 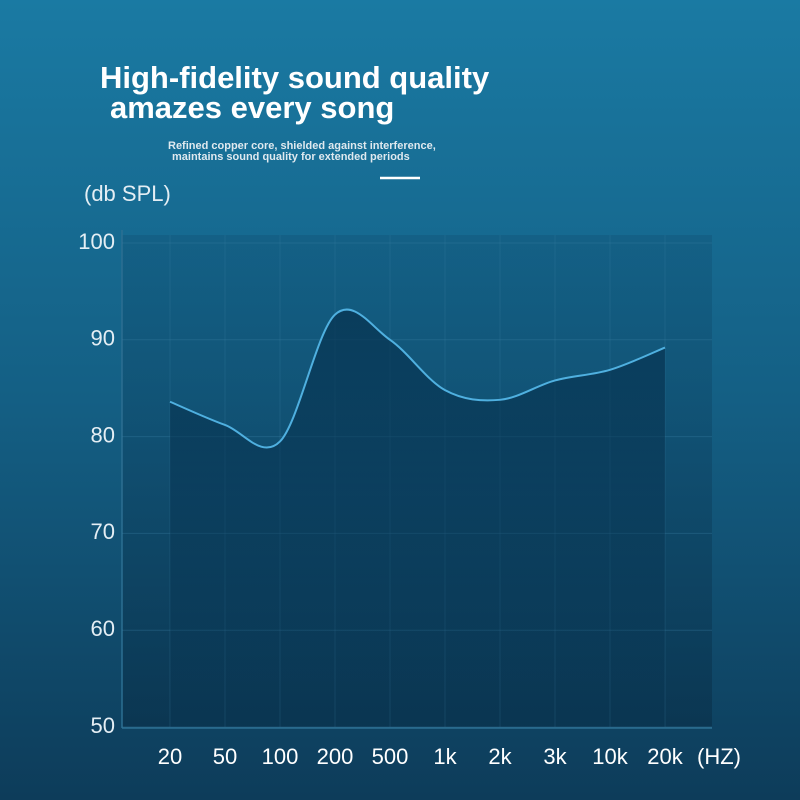 I want to click on y-axis-label: (db SPL), so click(x=127, y=193).